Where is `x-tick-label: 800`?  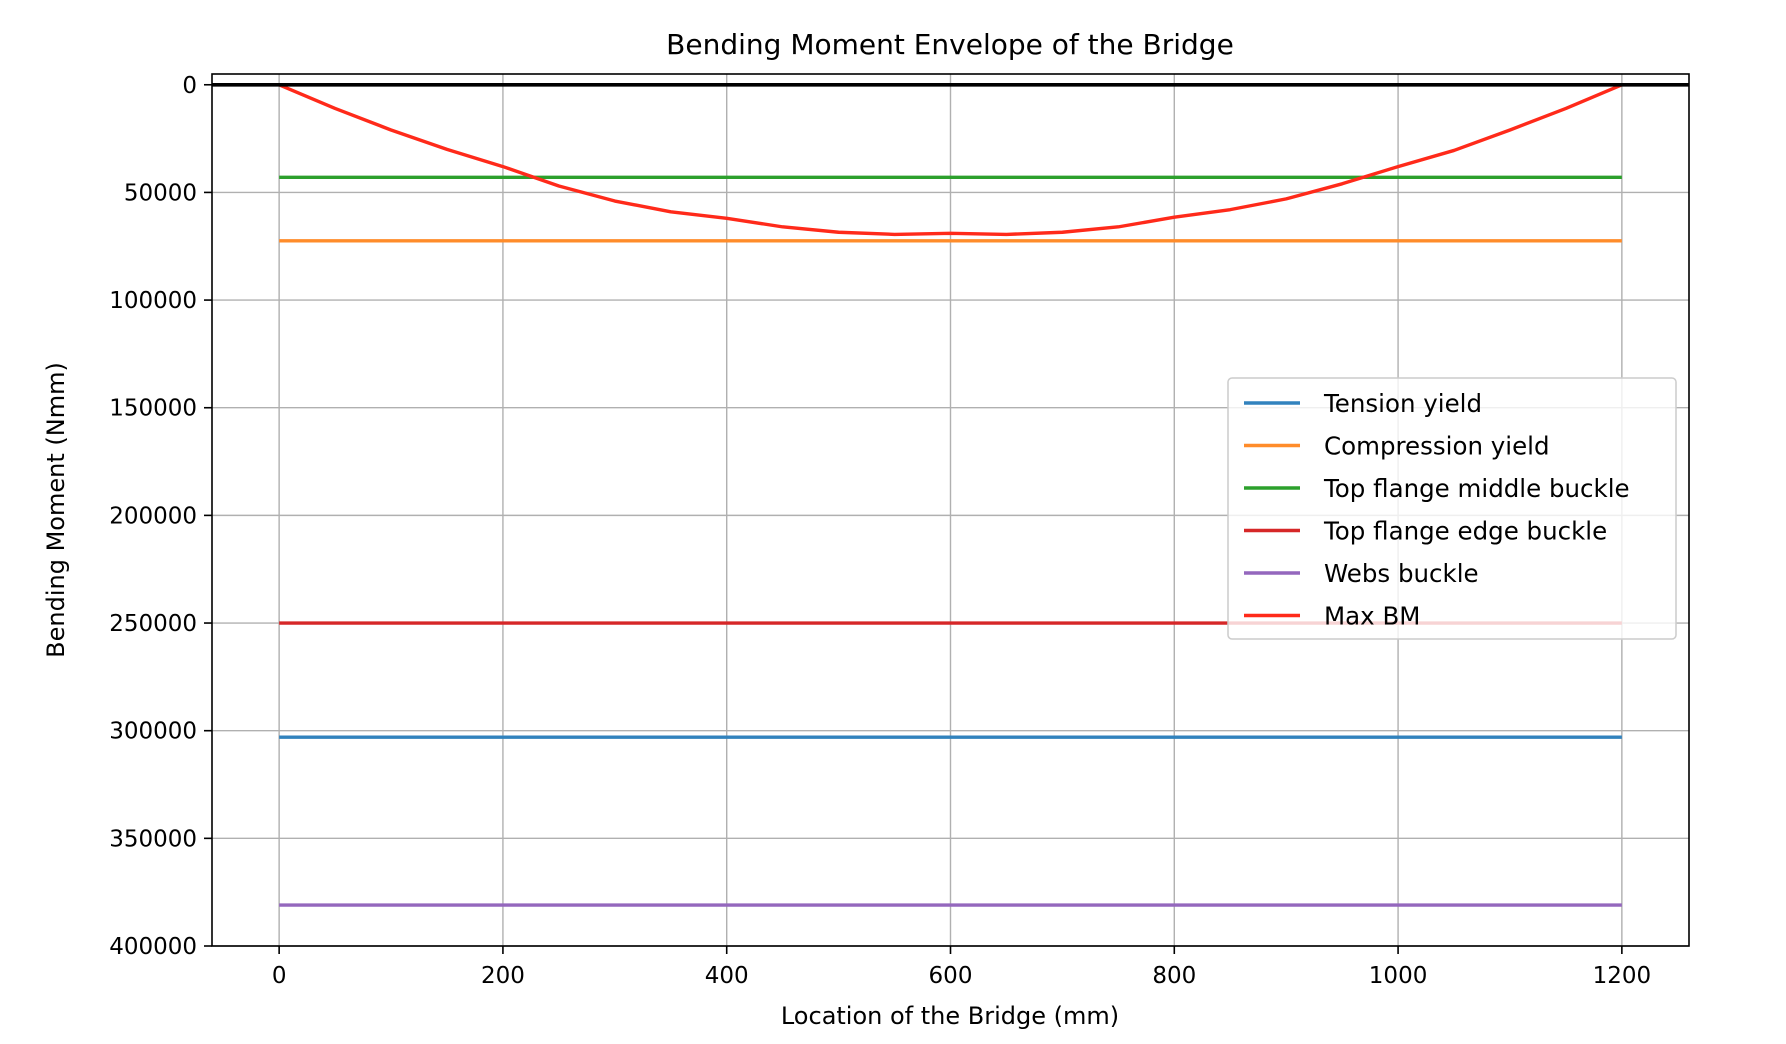 x-tick-label: 800 is located at coordinates (1174, 976).